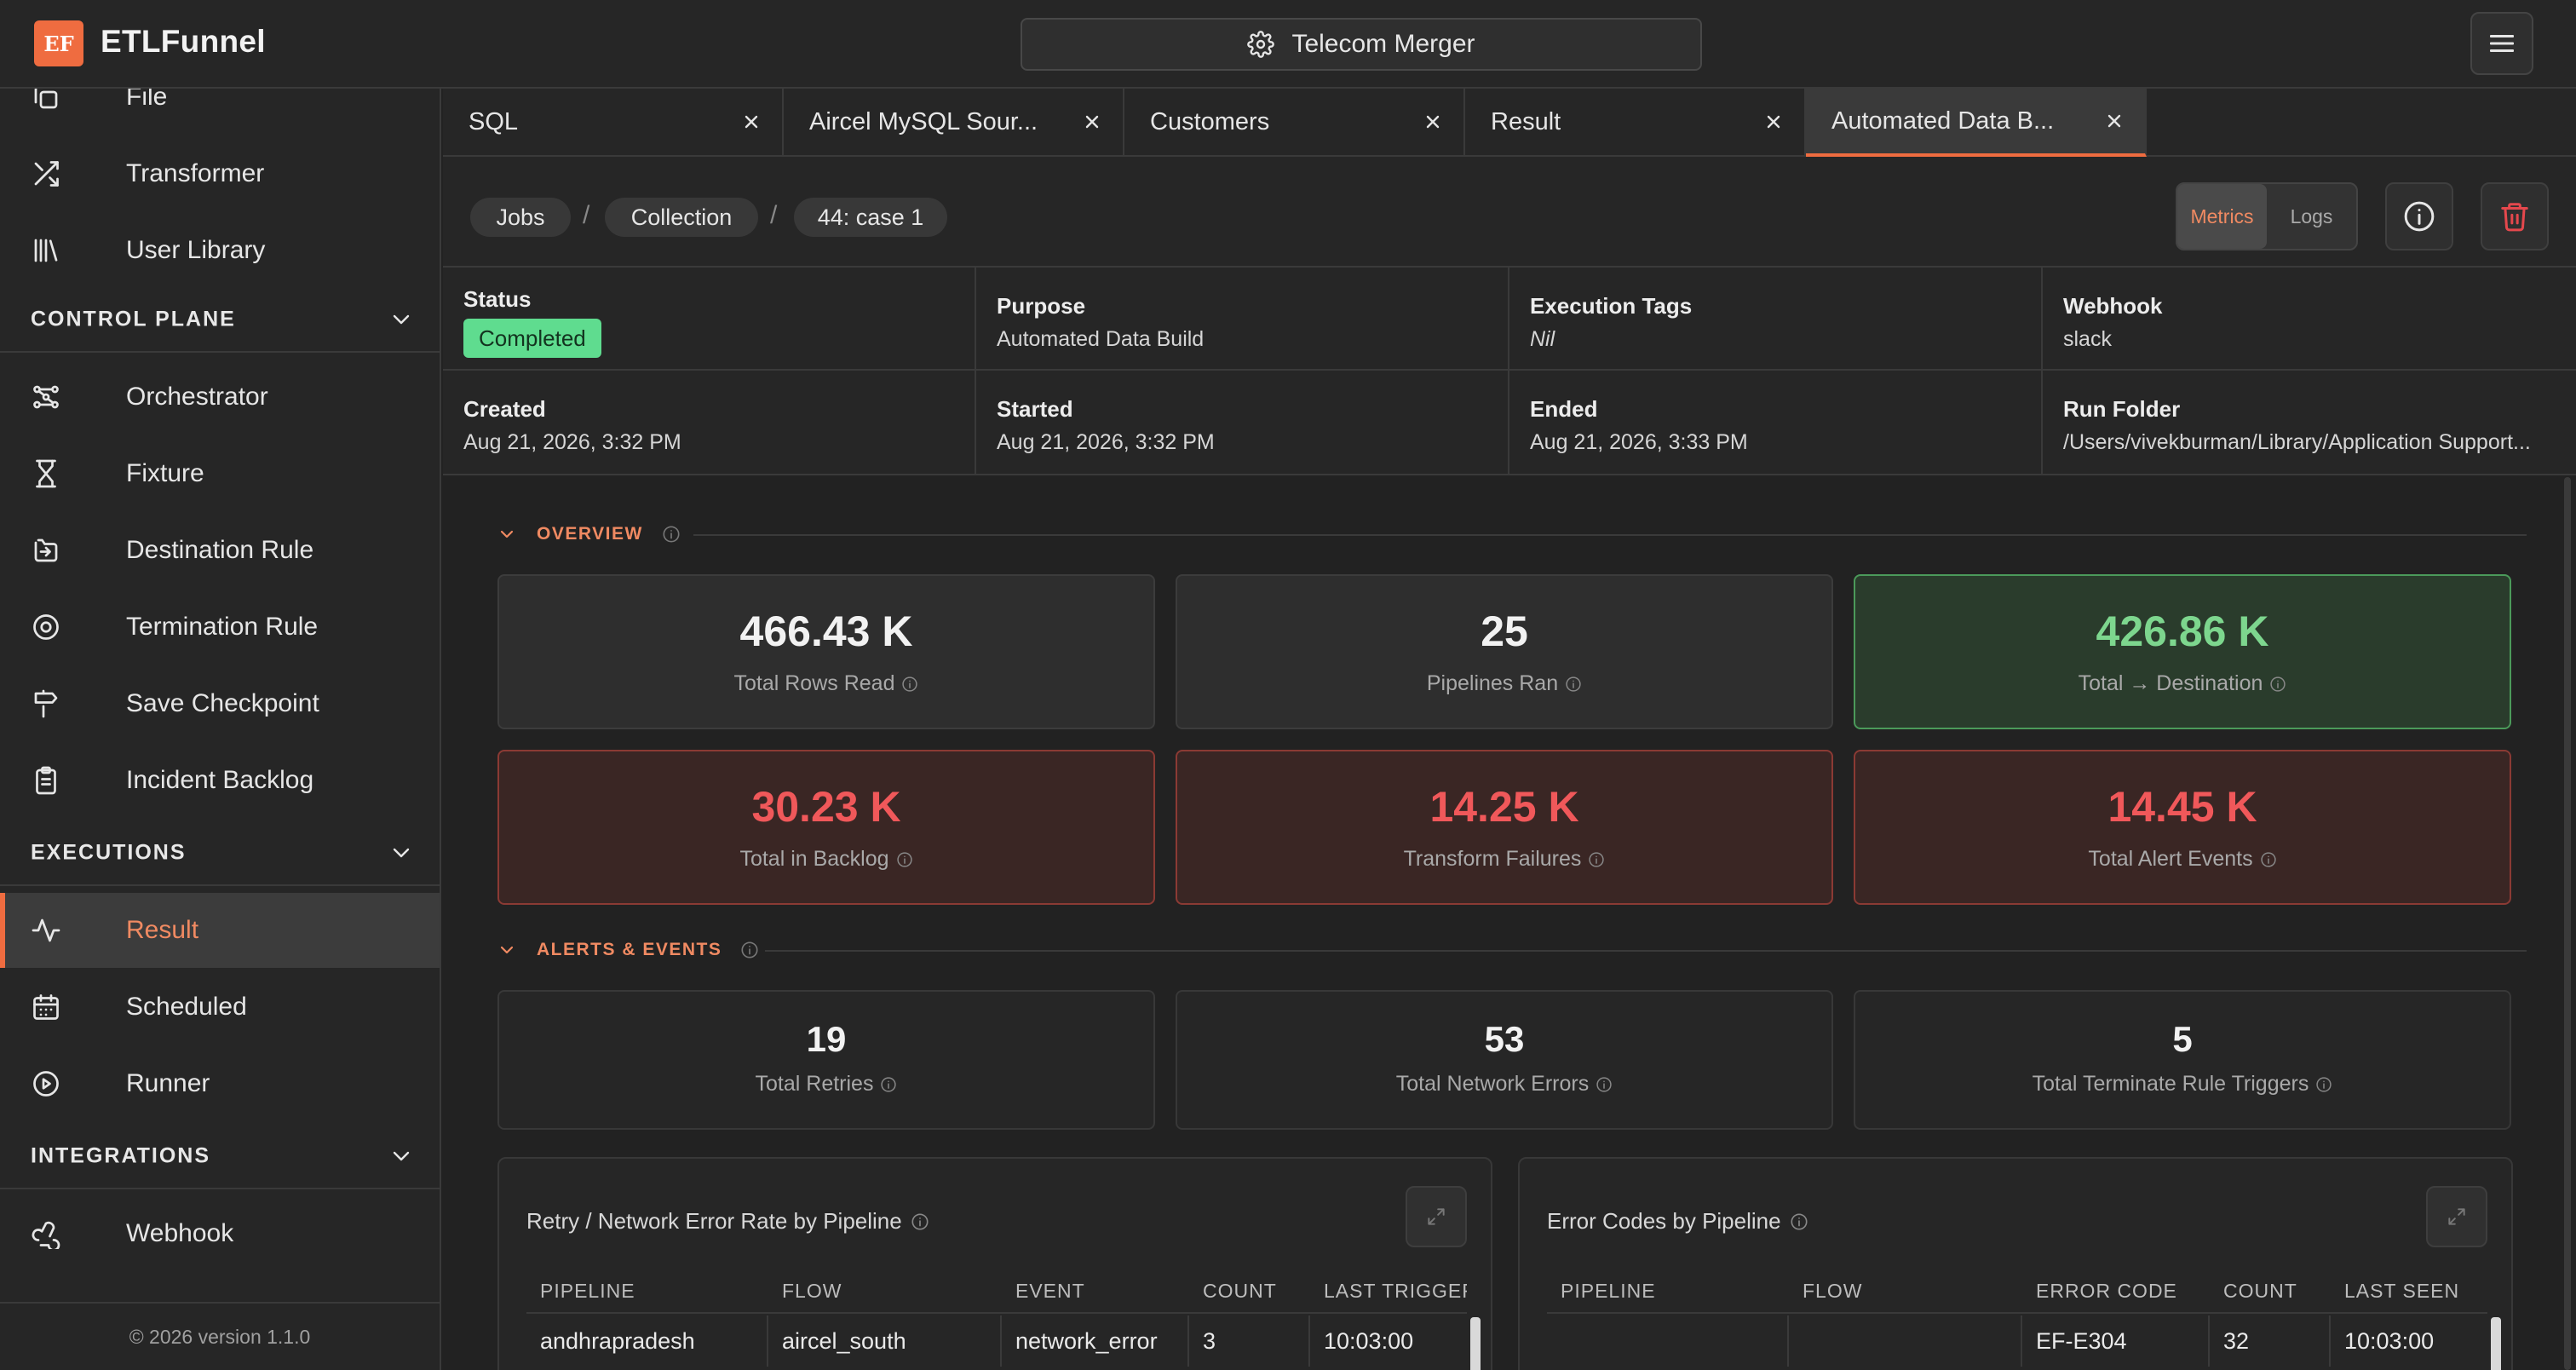 This screenshot has width=2576, height=1370. I want to click on tab-label: SQL, so click(494, 121).